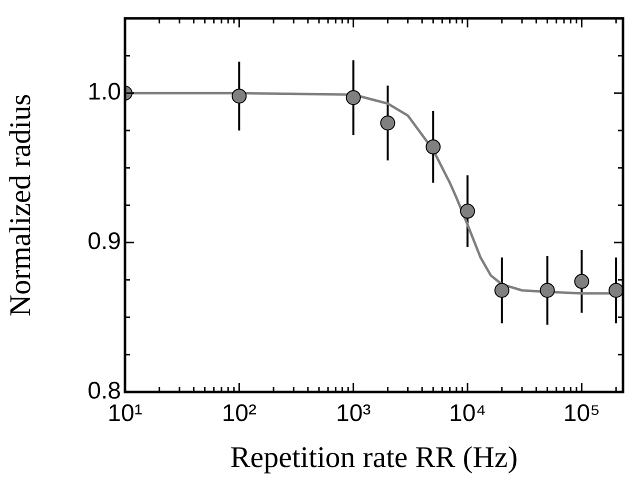 This screenshot has width=631, height=481. What do you see at coordinates (353, 414) in the screenshot?
I see `x-tick-label: 10³` at bounding box center [353, 414].